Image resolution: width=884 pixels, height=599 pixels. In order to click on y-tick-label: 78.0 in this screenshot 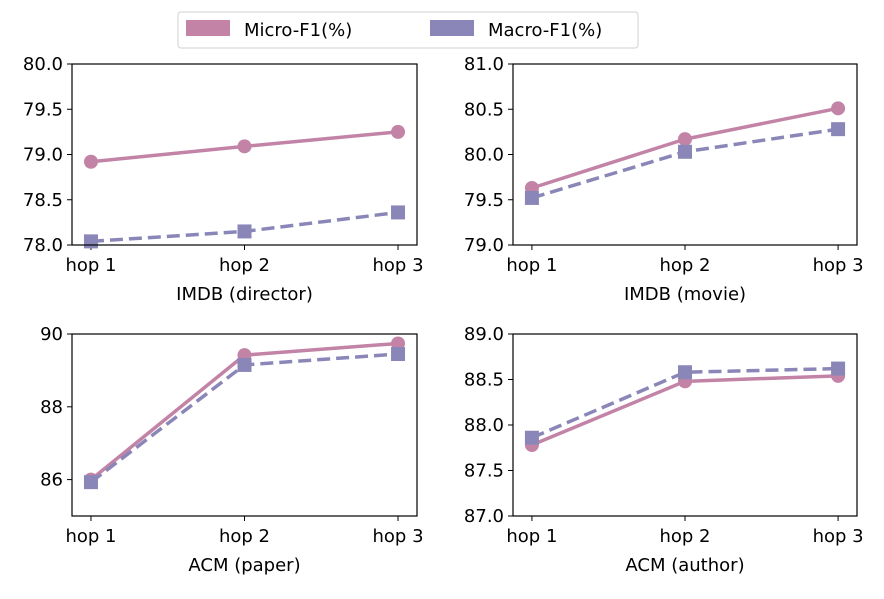, I will do `click(43, 245)`.